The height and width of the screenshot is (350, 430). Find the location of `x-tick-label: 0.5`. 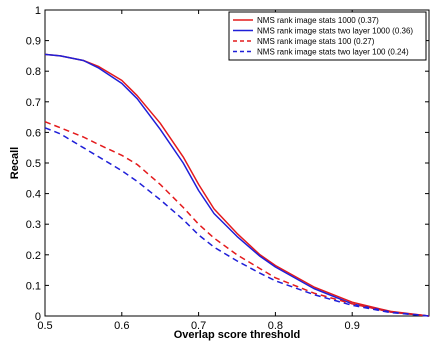

x-tick-label: 0.5 is located at coordinates (44, 326).